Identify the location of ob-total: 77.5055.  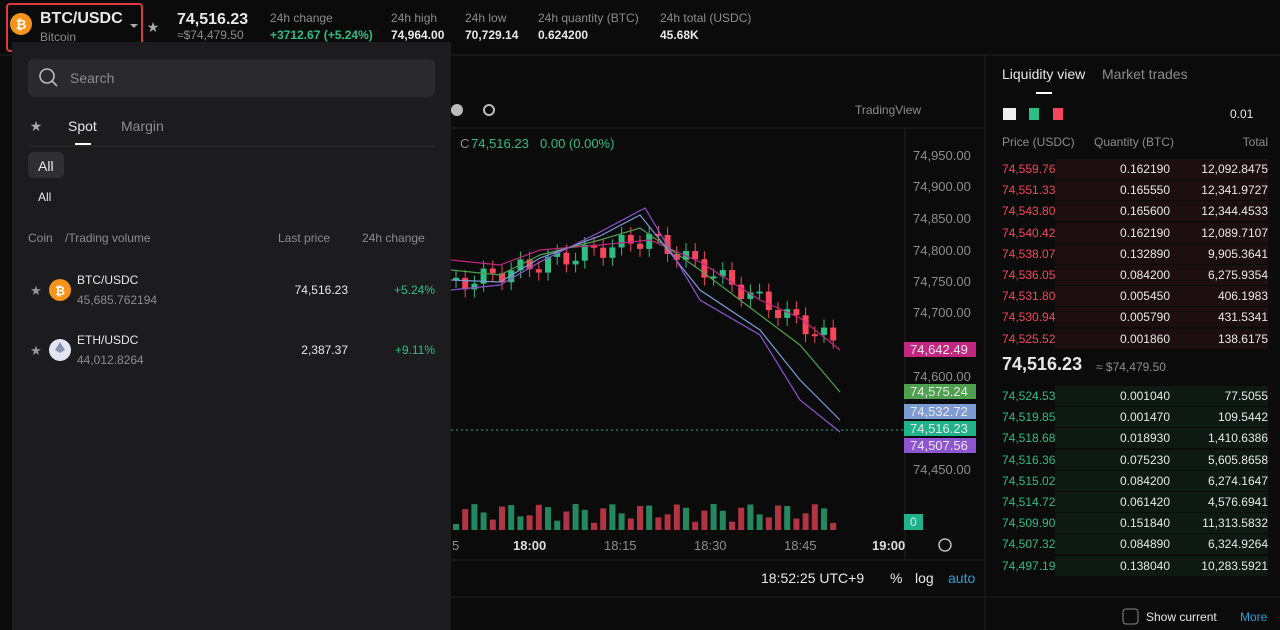
(1246, 396).